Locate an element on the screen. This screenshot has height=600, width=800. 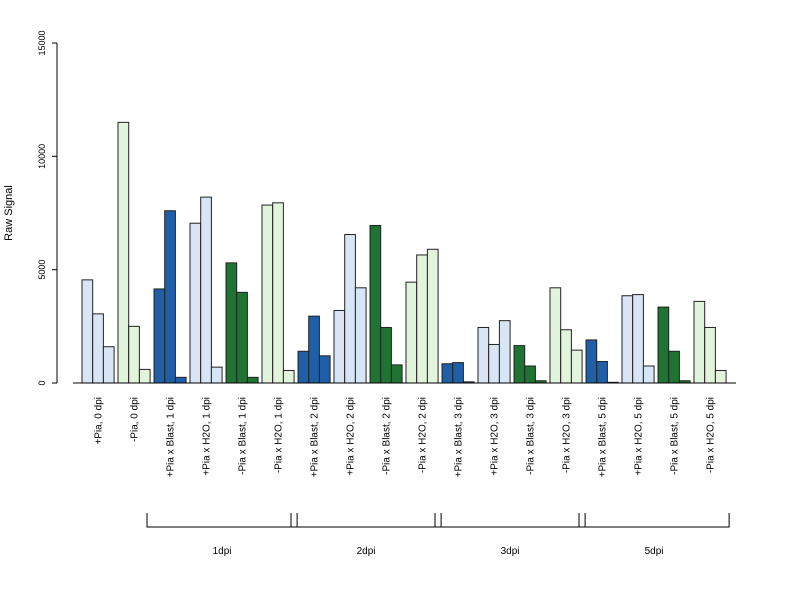
x-tick-label: +Pia x Blast, 5 dpi is located at coordinates (603, 437).